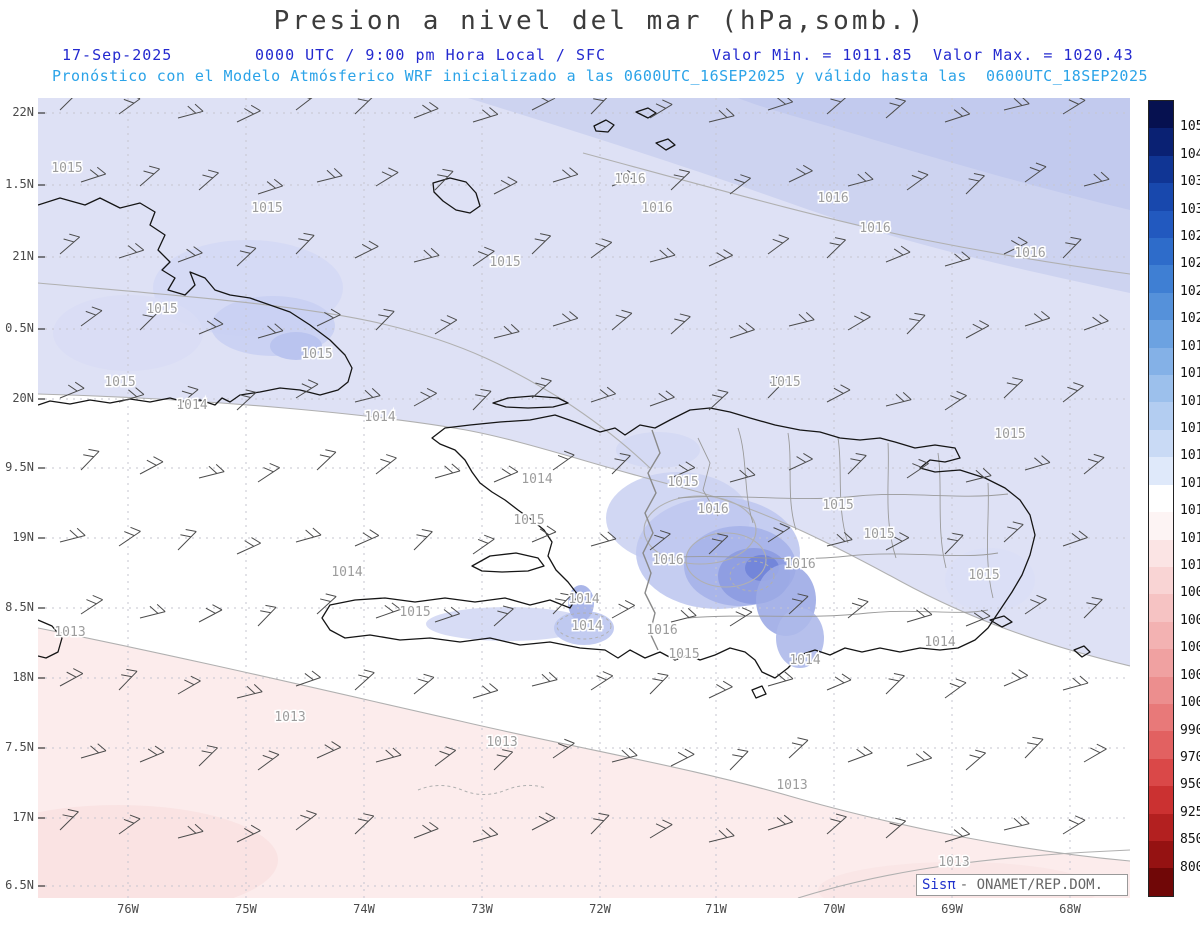  I want to click on inagua-island, so click(456, 195).